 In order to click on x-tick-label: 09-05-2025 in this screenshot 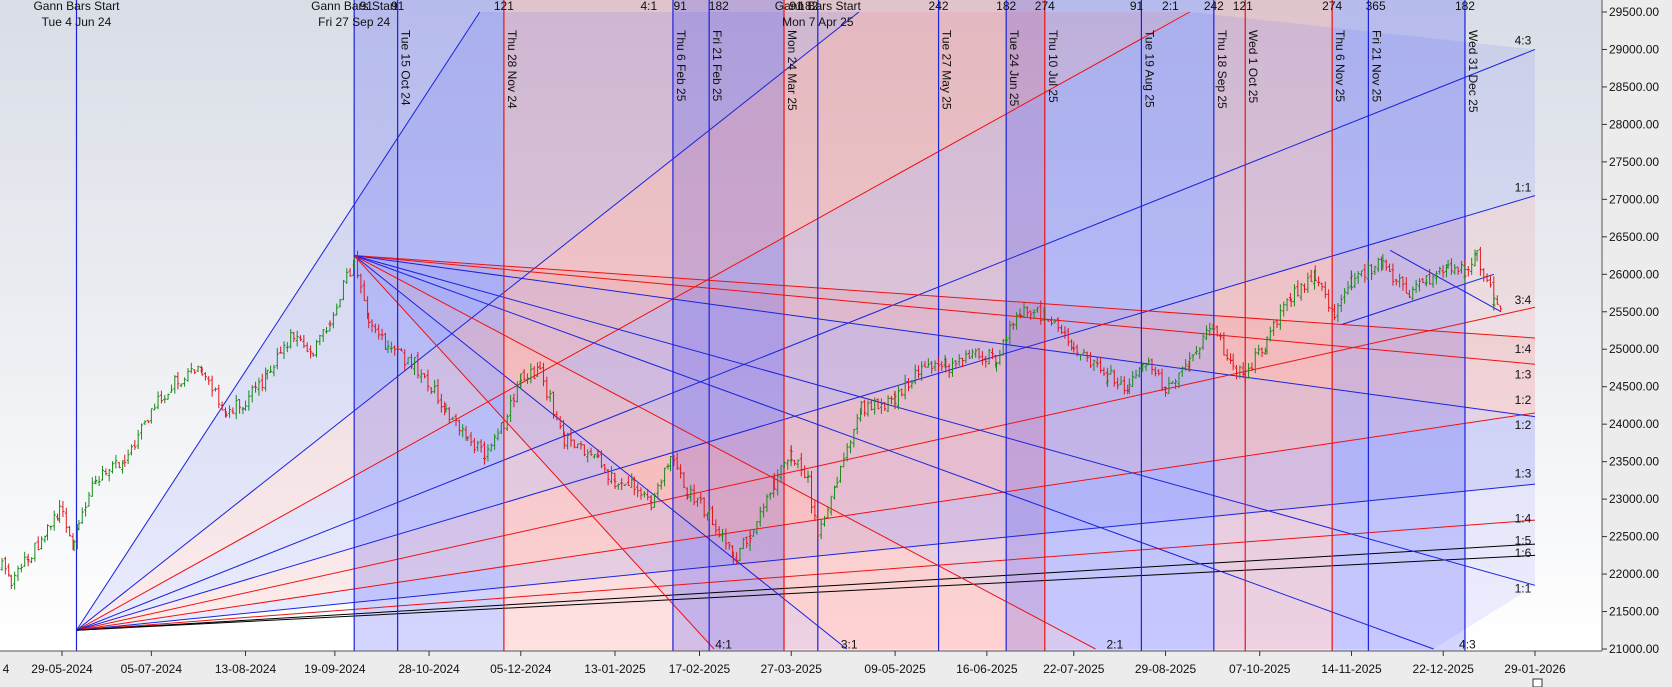, I will do `click(895, 669)`.